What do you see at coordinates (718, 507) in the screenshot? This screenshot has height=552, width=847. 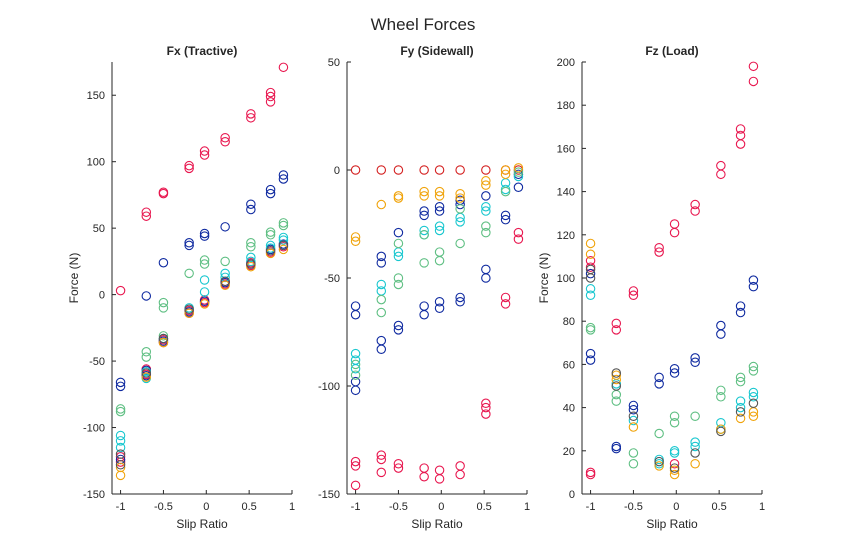 I see `x-tick-label: 0.5` at bounding box center [718, 507].